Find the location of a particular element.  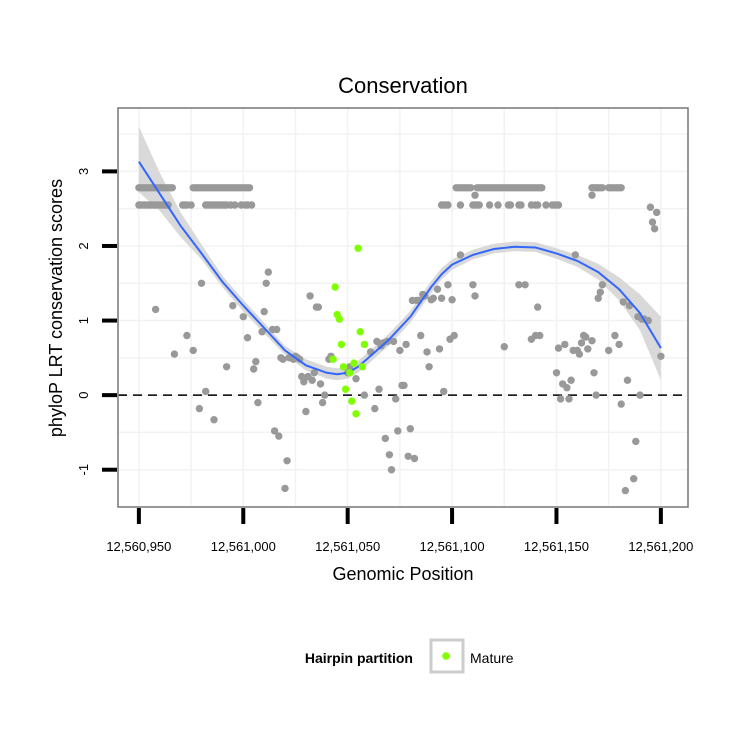

legend-key-box is located at coordinates (447, 656).